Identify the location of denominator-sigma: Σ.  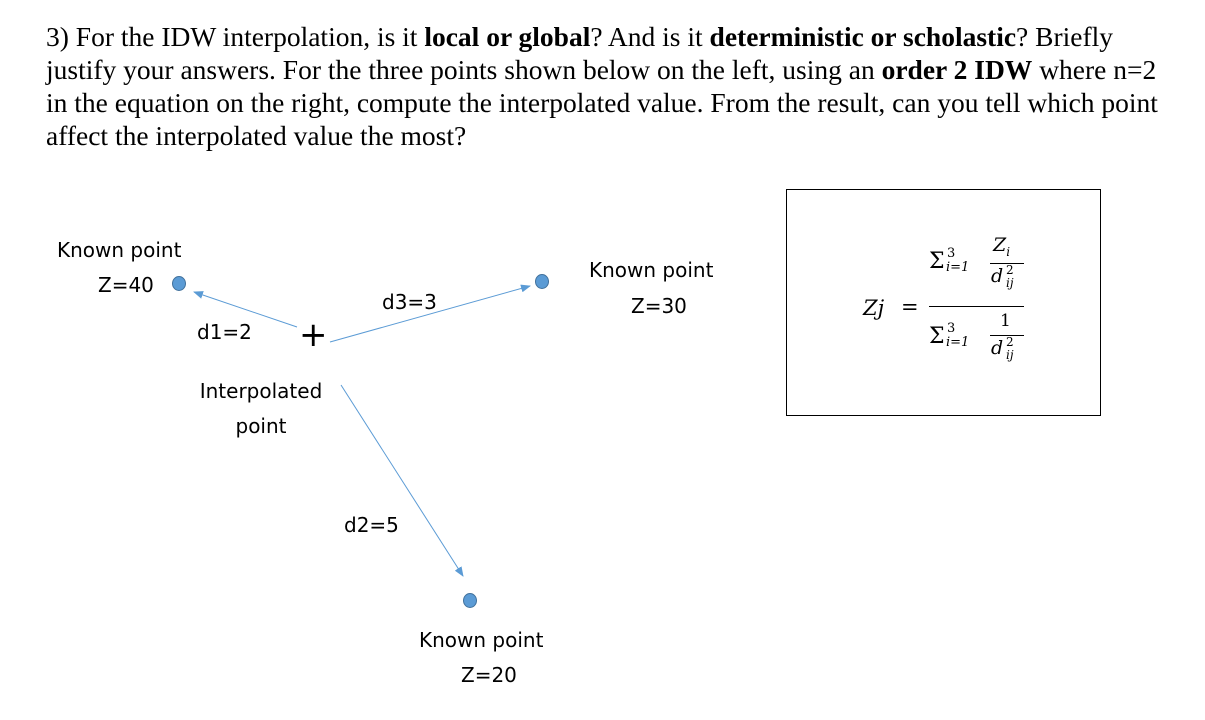
(937, 336).